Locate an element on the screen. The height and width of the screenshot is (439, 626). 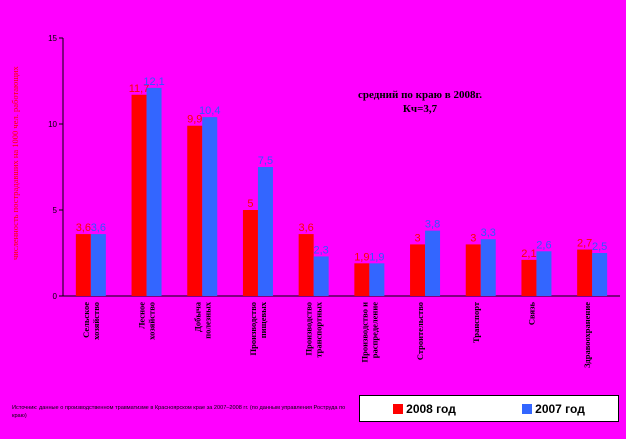
bar-label-2007: 12,1 is located at coordinates (153, 82).